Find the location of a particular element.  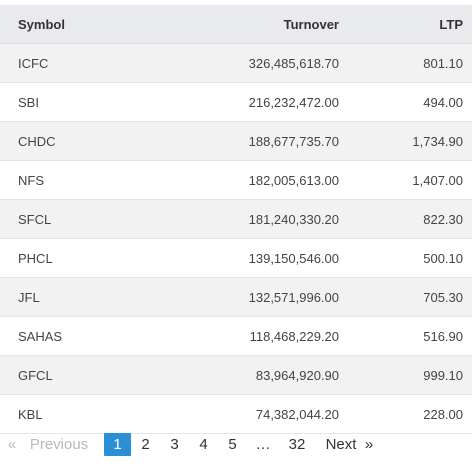

table-row: CHDC 188,677,735.70 1,734.90 is located at coordinates (236, 141).